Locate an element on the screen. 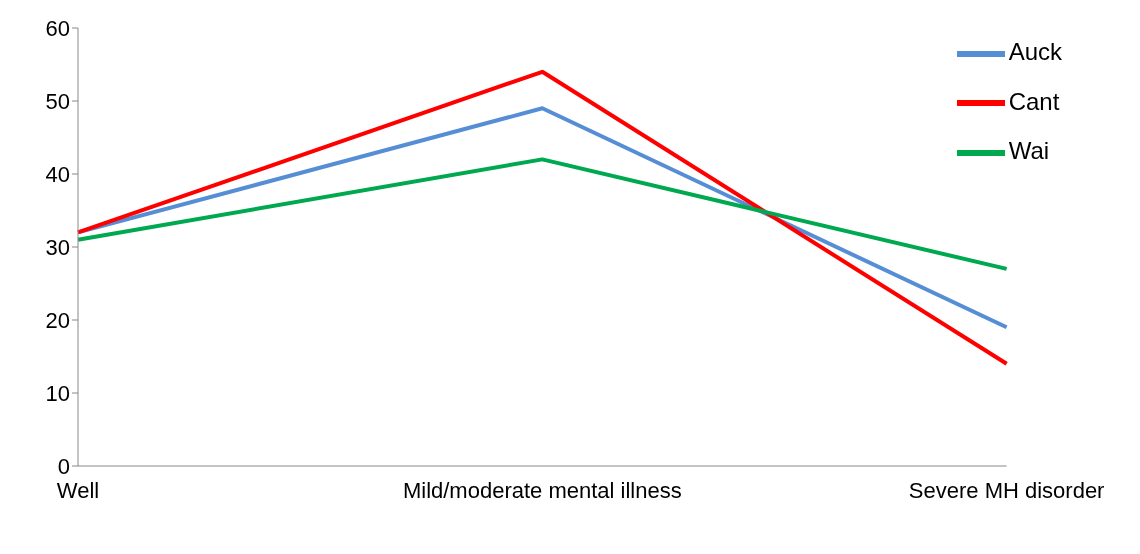 This screenshot has height=554, width=1140. legend-label: Wai is located at coordinates (1029, 151).